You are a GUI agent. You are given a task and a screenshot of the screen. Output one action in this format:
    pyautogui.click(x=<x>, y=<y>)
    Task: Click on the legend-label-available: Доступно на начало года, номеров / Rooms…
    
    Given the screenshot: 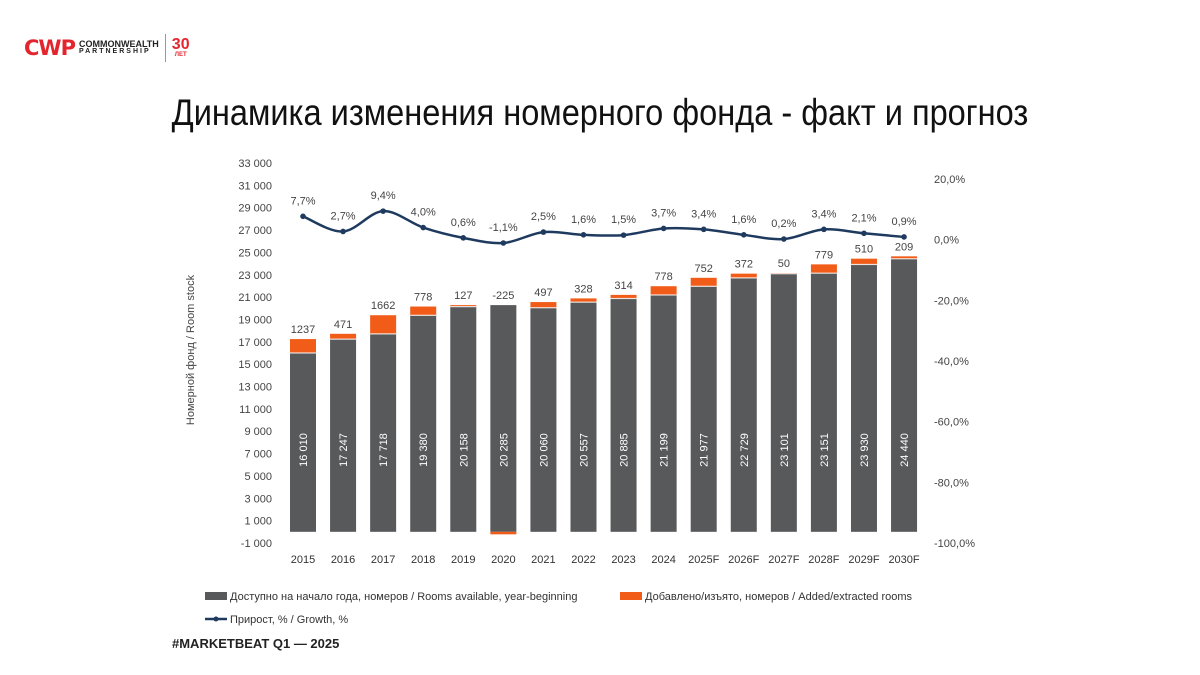 What is the action you would take?
    pyautogui.click(x=403, y=597)
    